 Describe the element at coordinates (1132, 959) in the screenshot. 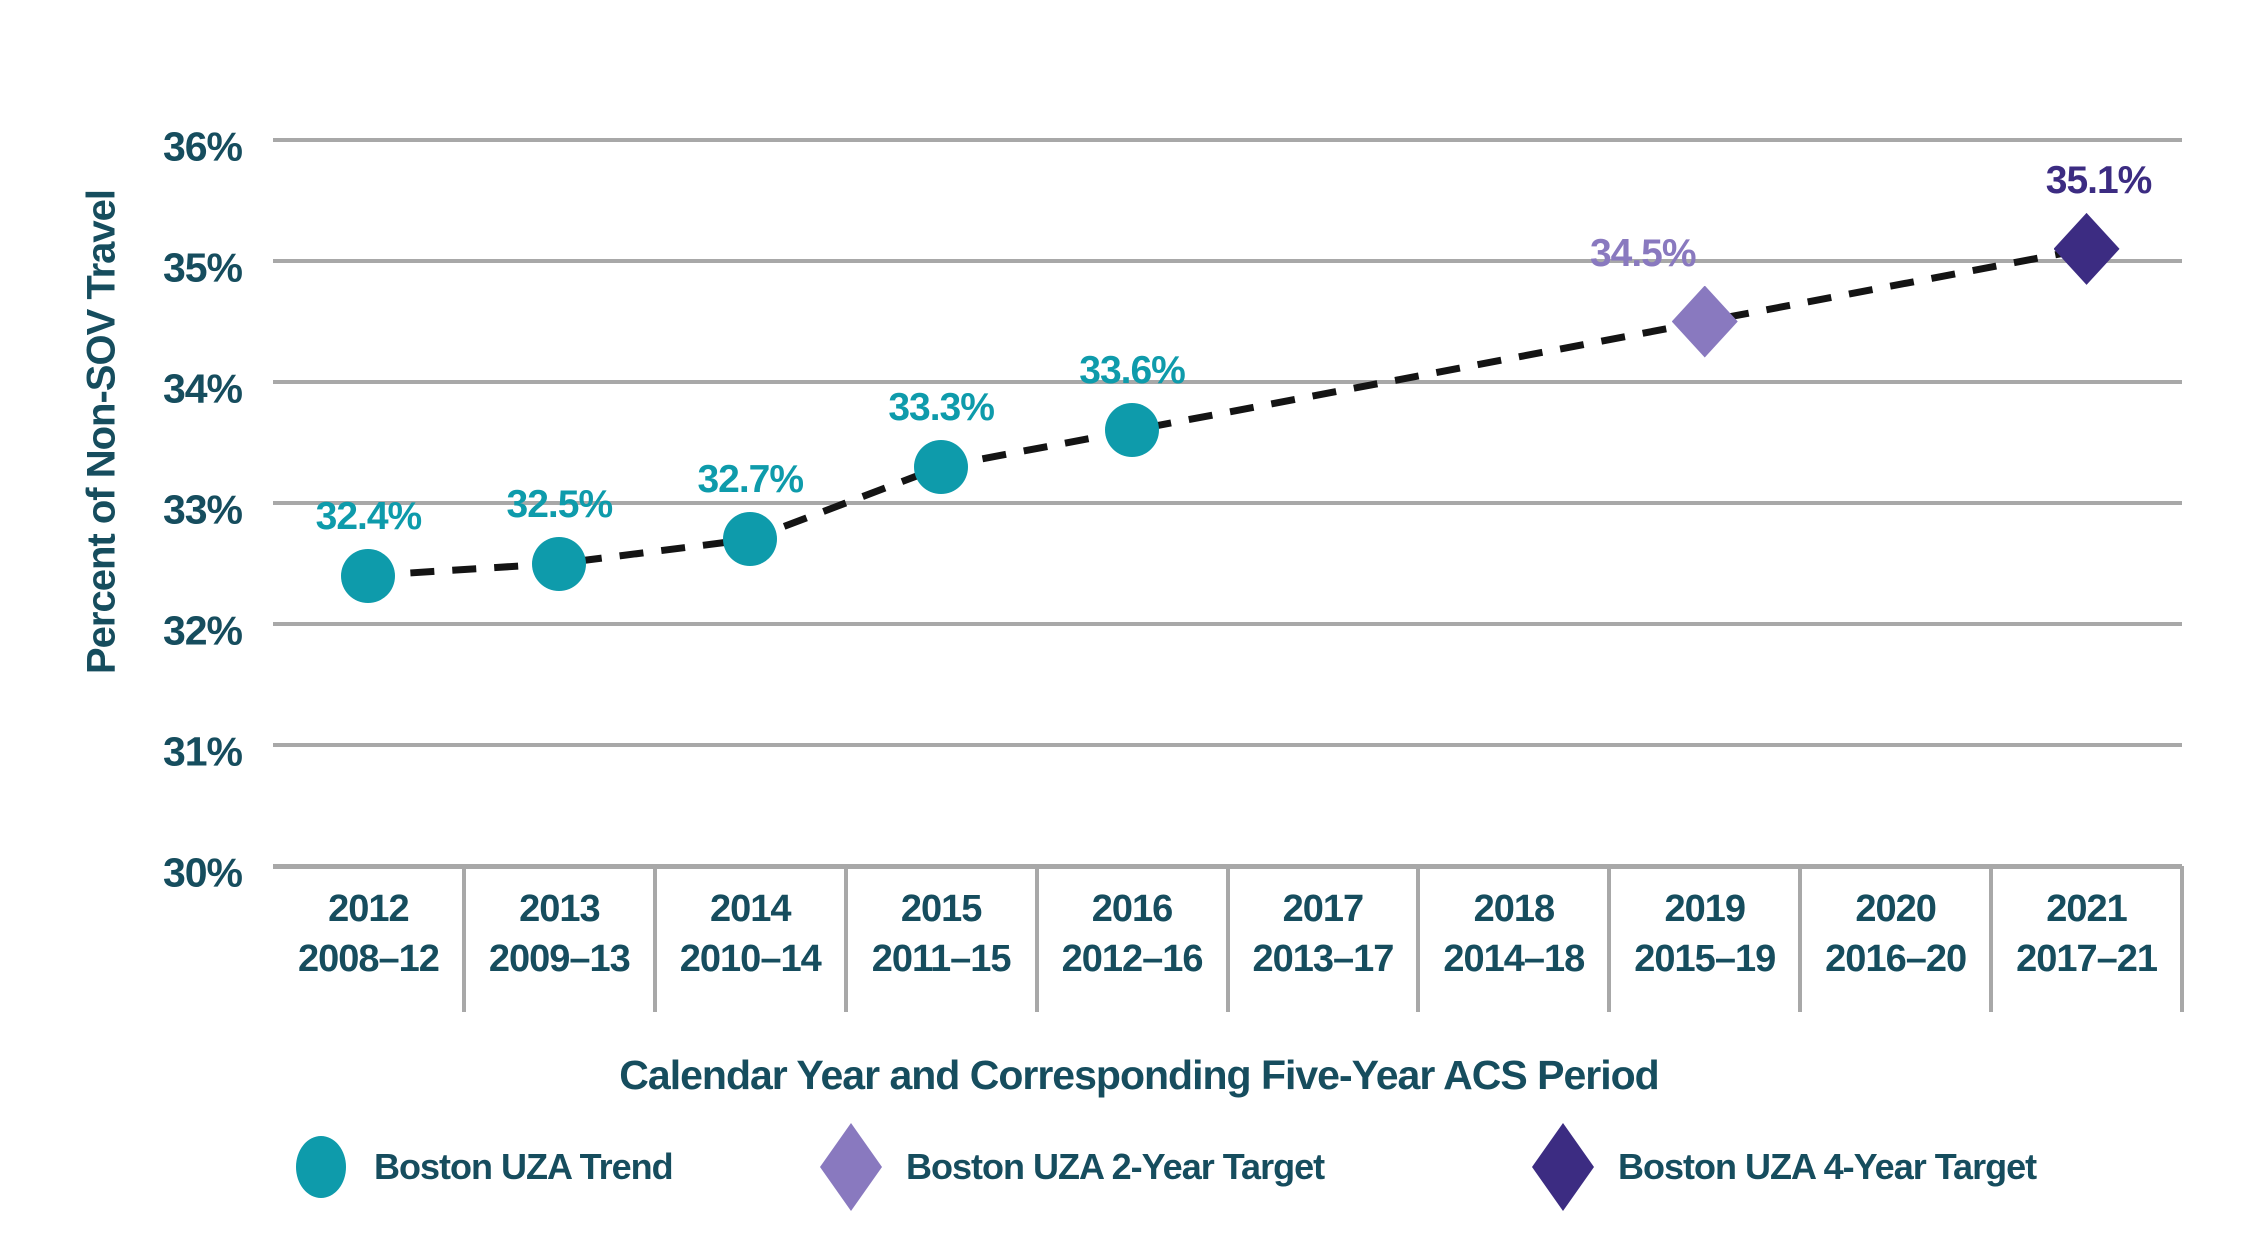

I see `acs-period-label: 2012–16` at that location.